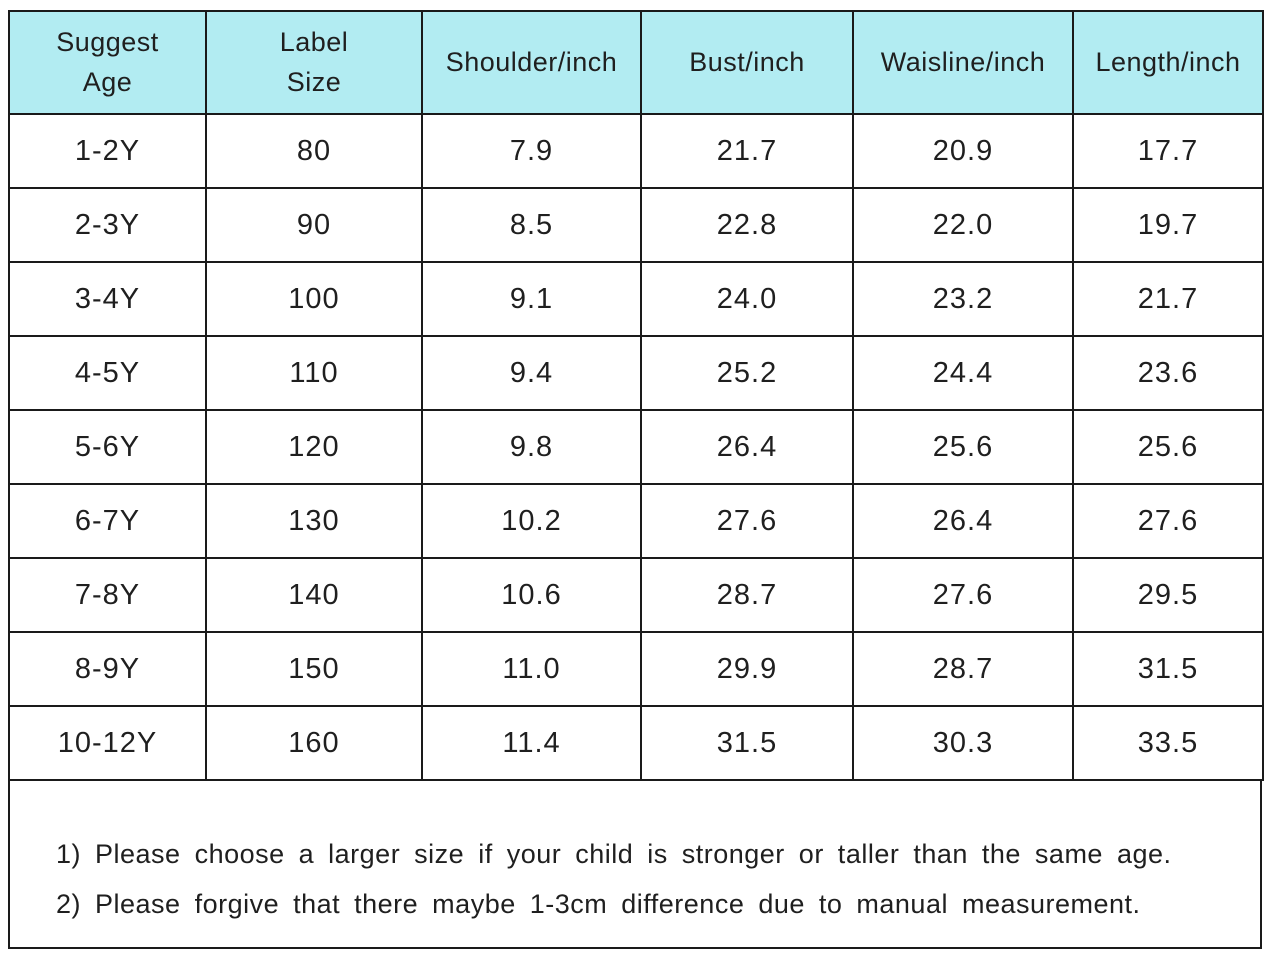  Describe the element at coordinates (963, 151) in the screenshot. I see `table-cell: 20.9` at that location.